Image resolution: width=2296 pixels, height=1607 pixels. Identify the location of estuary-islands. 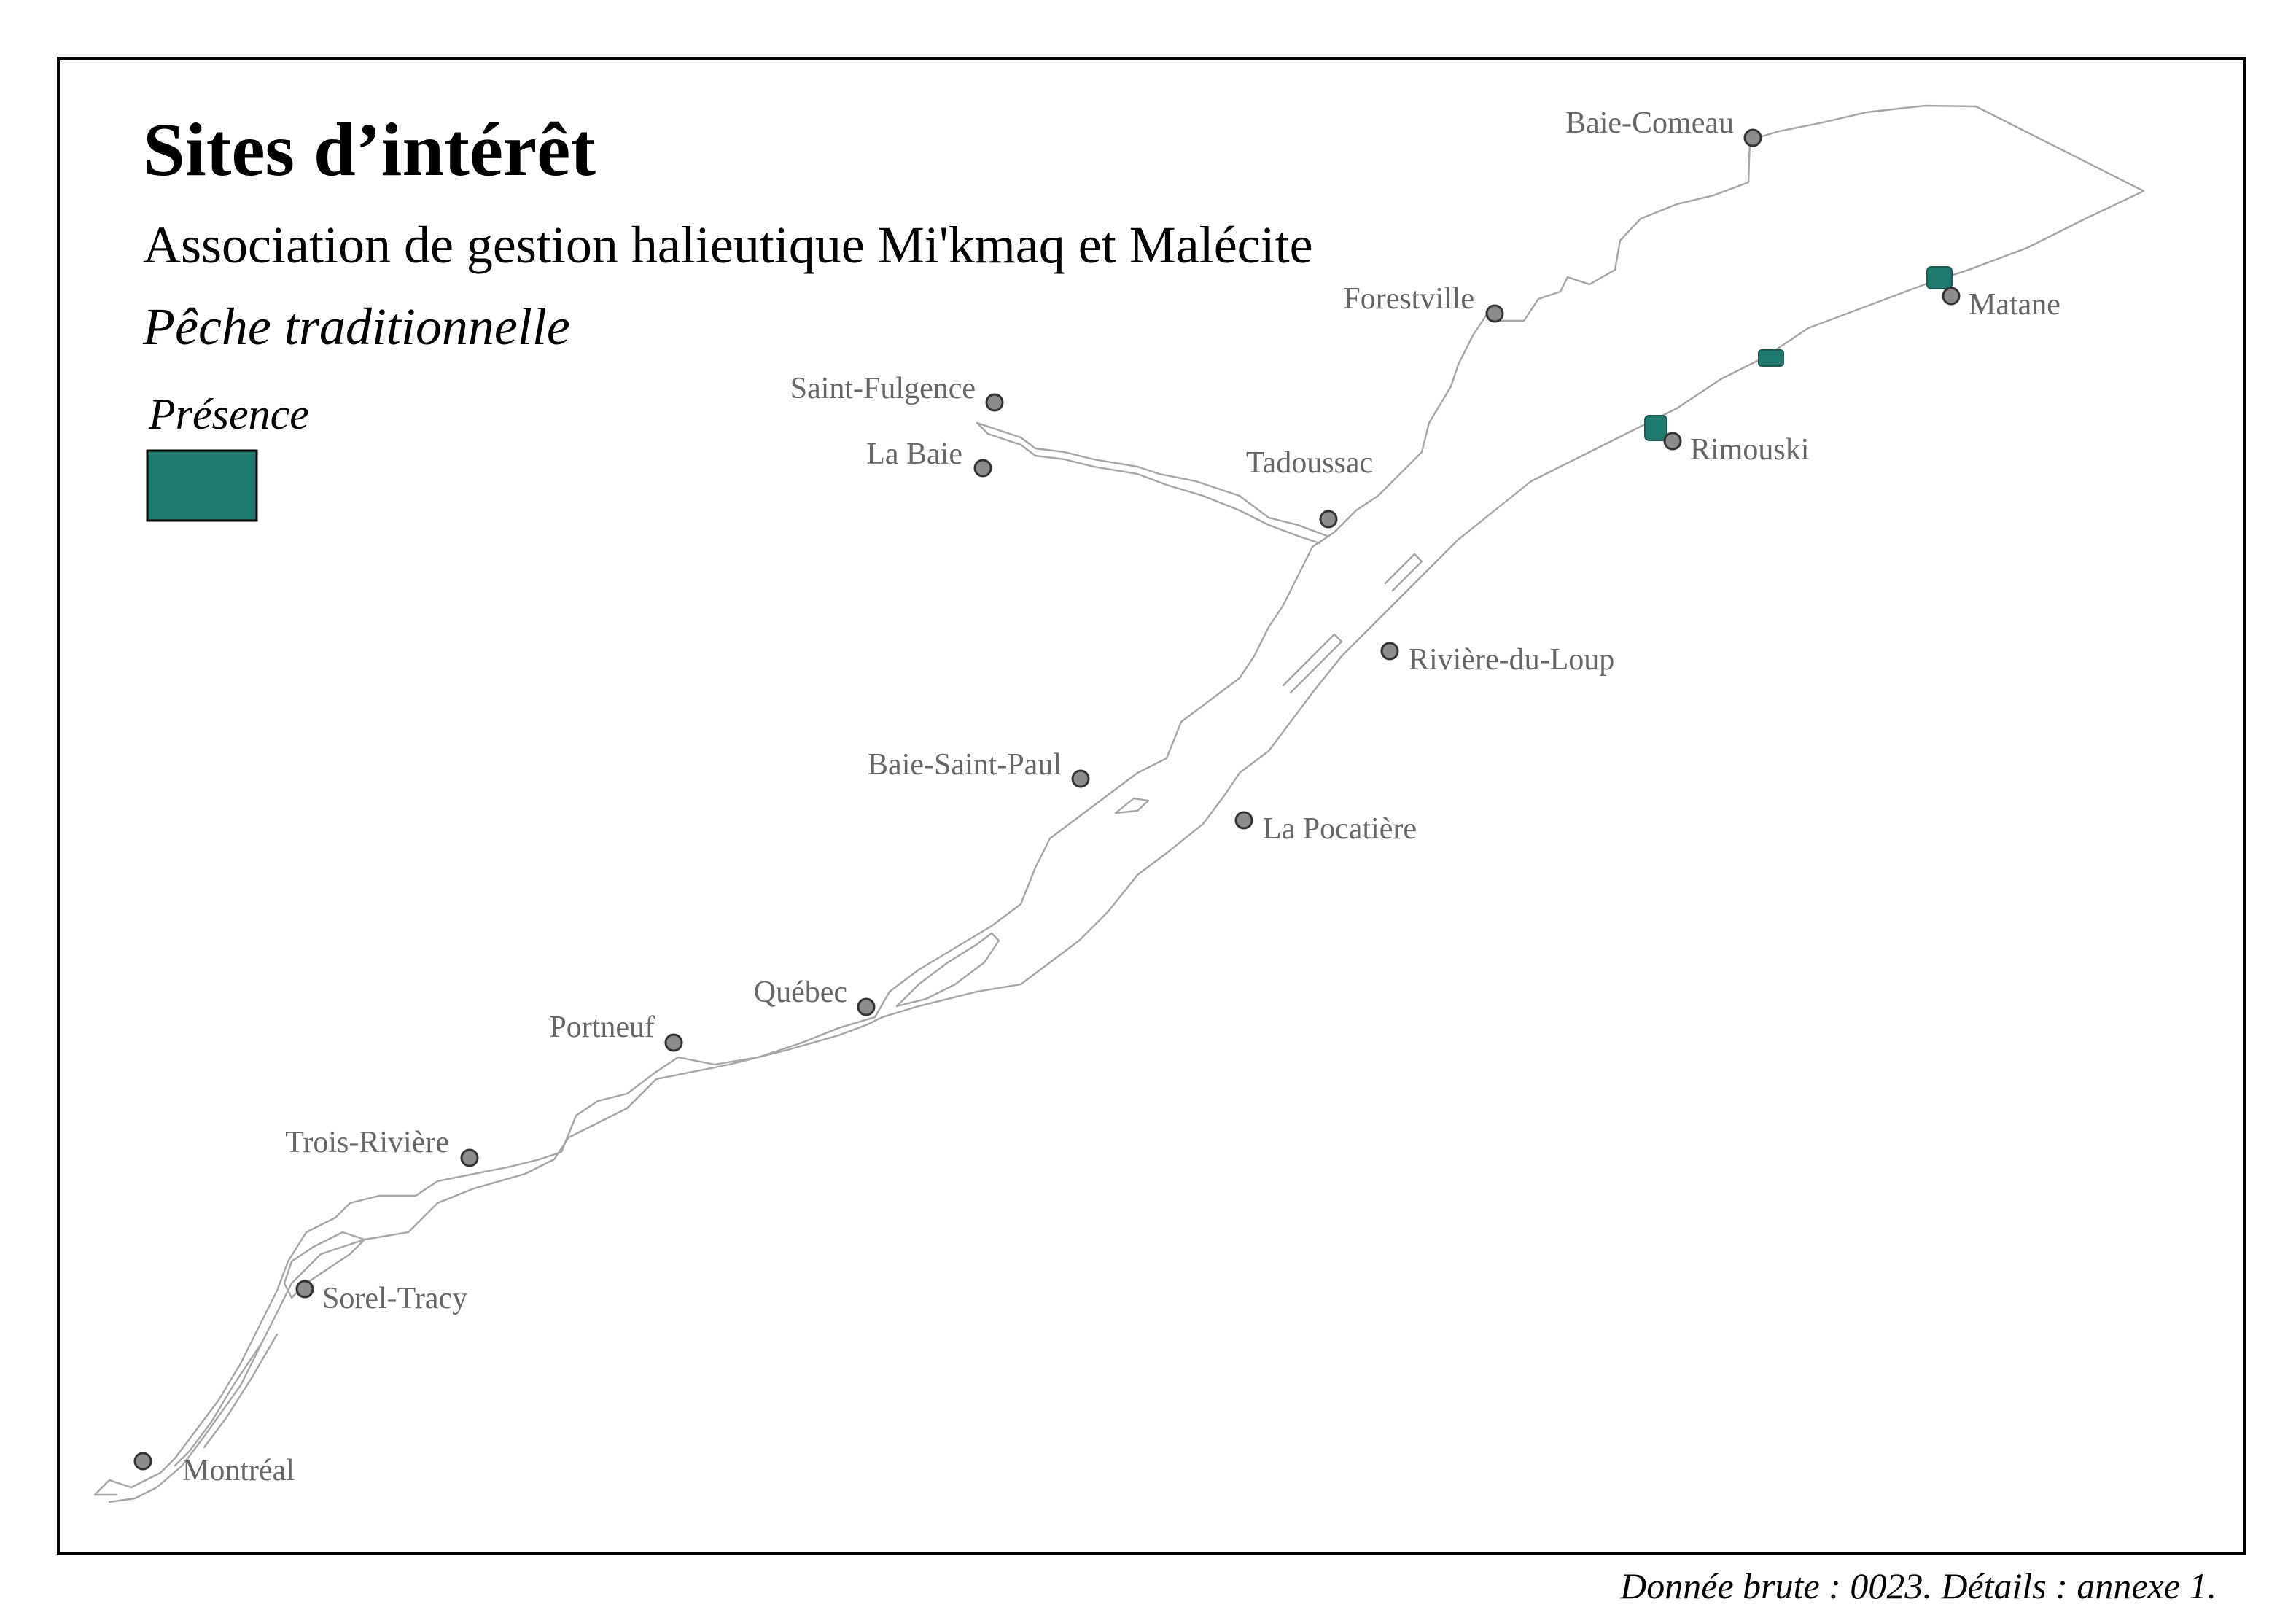
(1313, 663).